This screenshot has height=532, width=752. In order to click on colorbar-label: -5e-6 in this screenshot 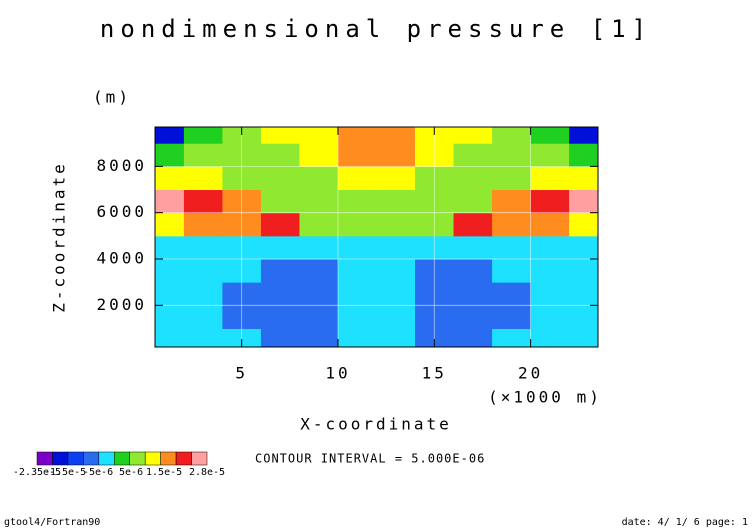, I will do `click(98, 472)`.